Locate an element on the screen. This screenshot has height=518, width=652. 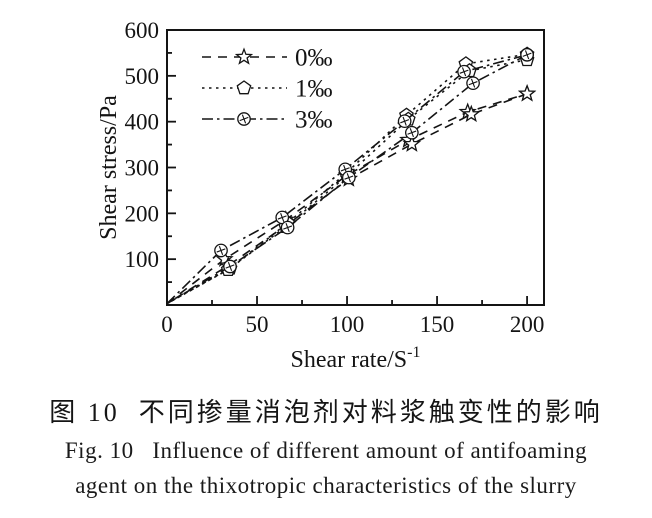
y-tick-label: 300 is located at coordinates (142, 168).